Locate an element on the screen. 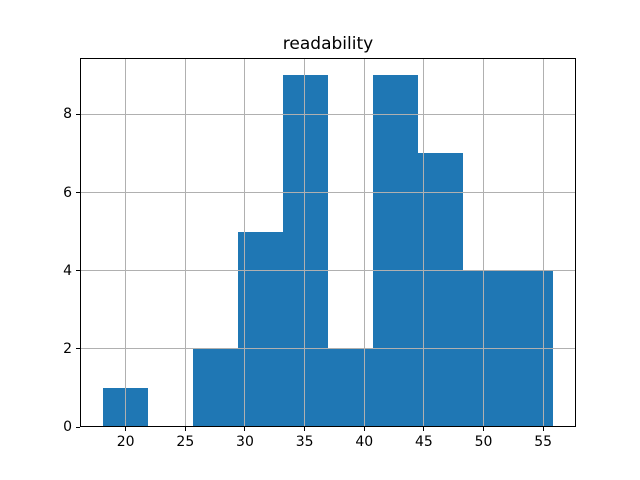  x-tick-label: 30 is located at coordinates (245, 442).